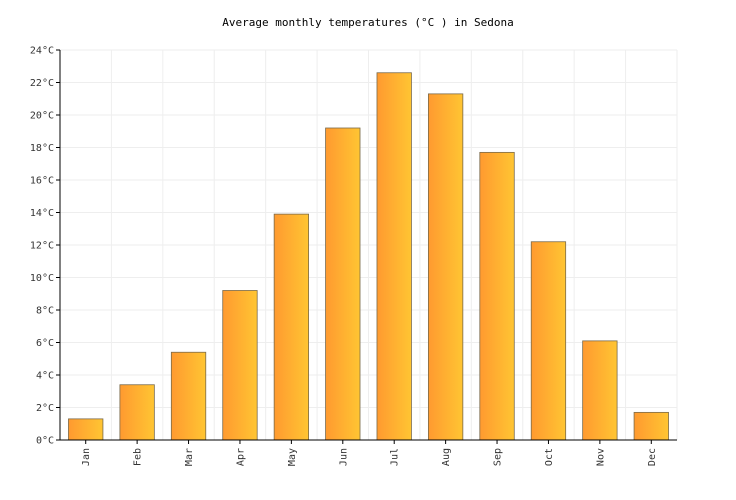 The height and width of the screenshot is (500, 736). I want to click on y-tick-label: 14°C, so click(42, 213).